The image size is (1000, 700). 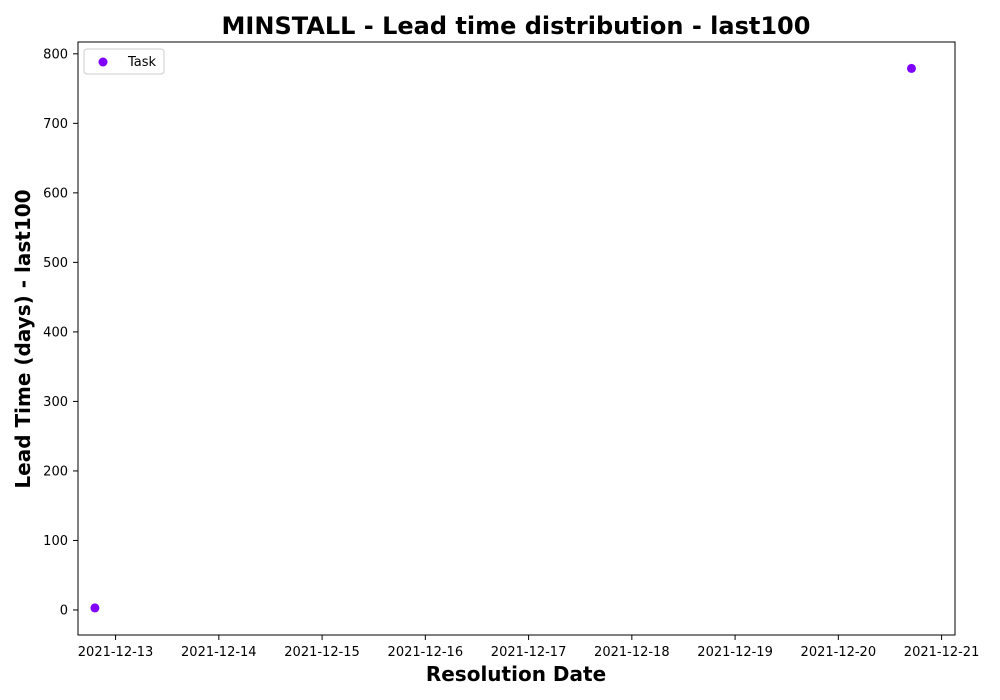 I want to click on legend: Task, so click(x=124, y=61).